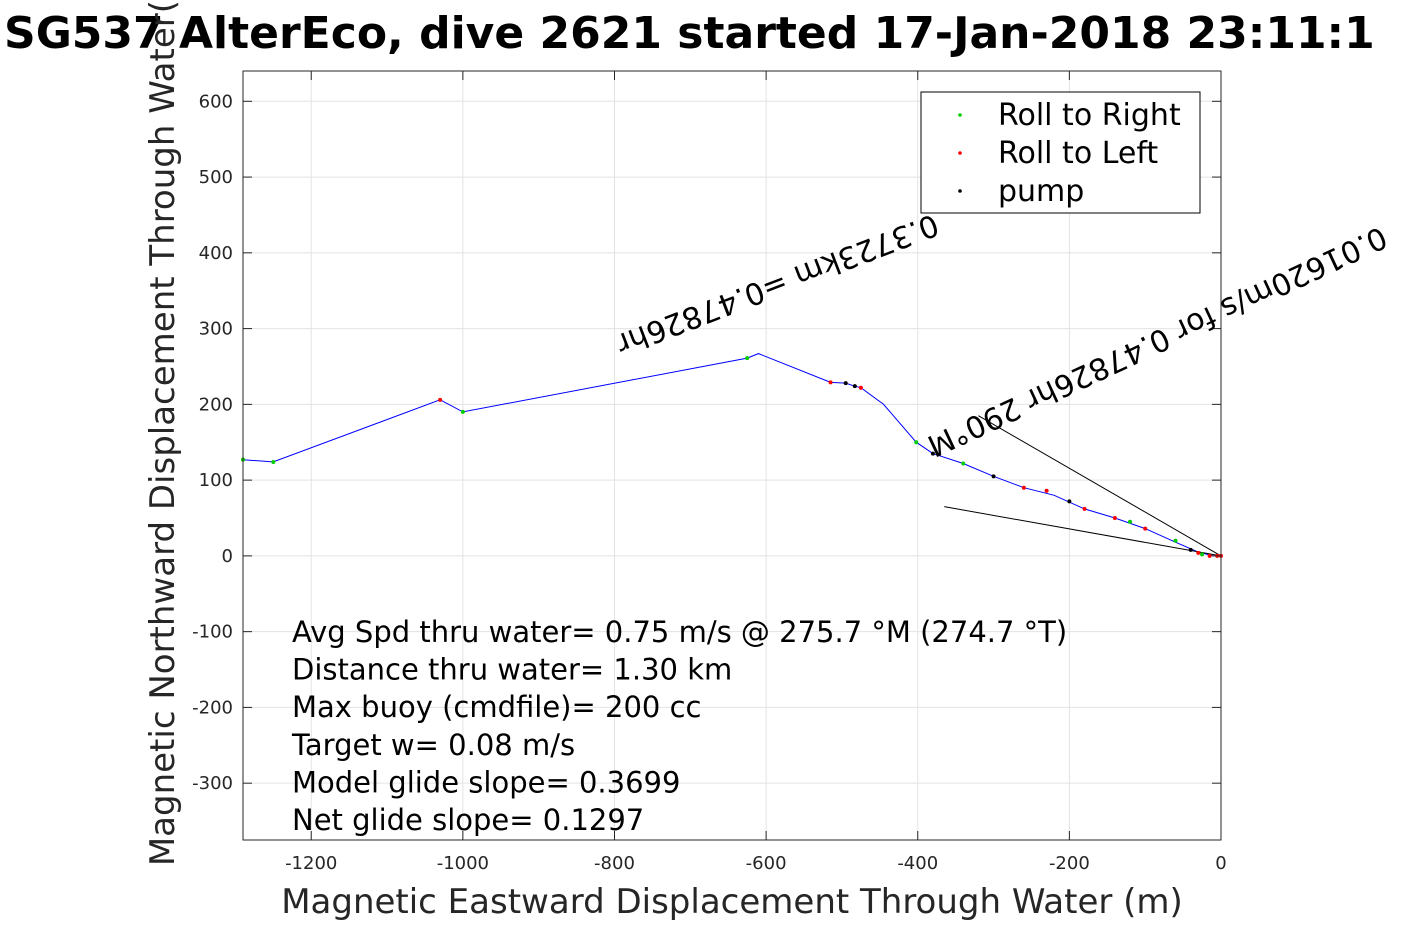 The height and width of the screenshot is (945, 1417). I want to click on y-tick-label: 500, so click(216, 177).